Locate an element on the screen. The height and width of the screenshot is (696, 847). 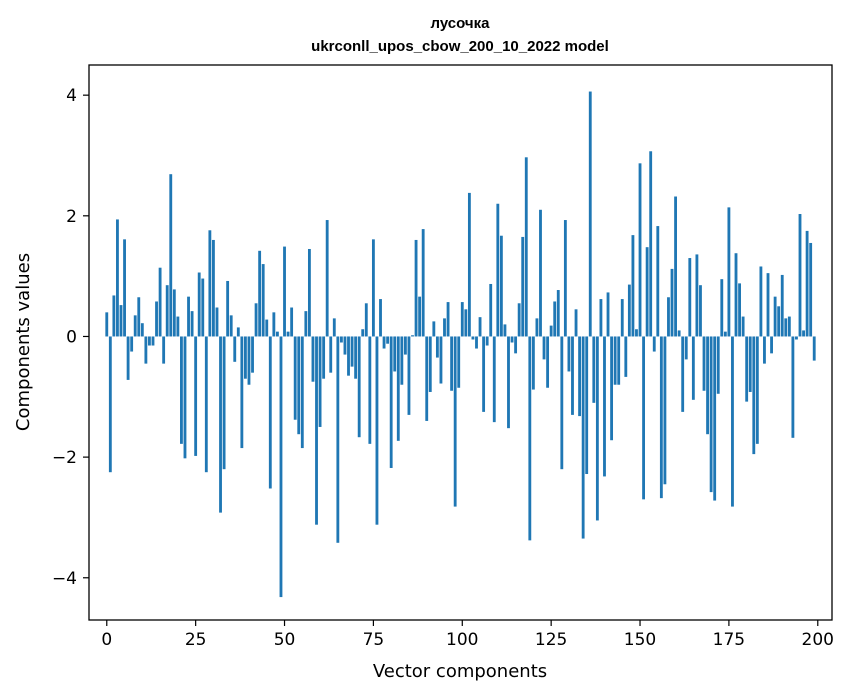
y-axis-ticks: −4 −2 0 2 4 is located at coordinates (70, 337).